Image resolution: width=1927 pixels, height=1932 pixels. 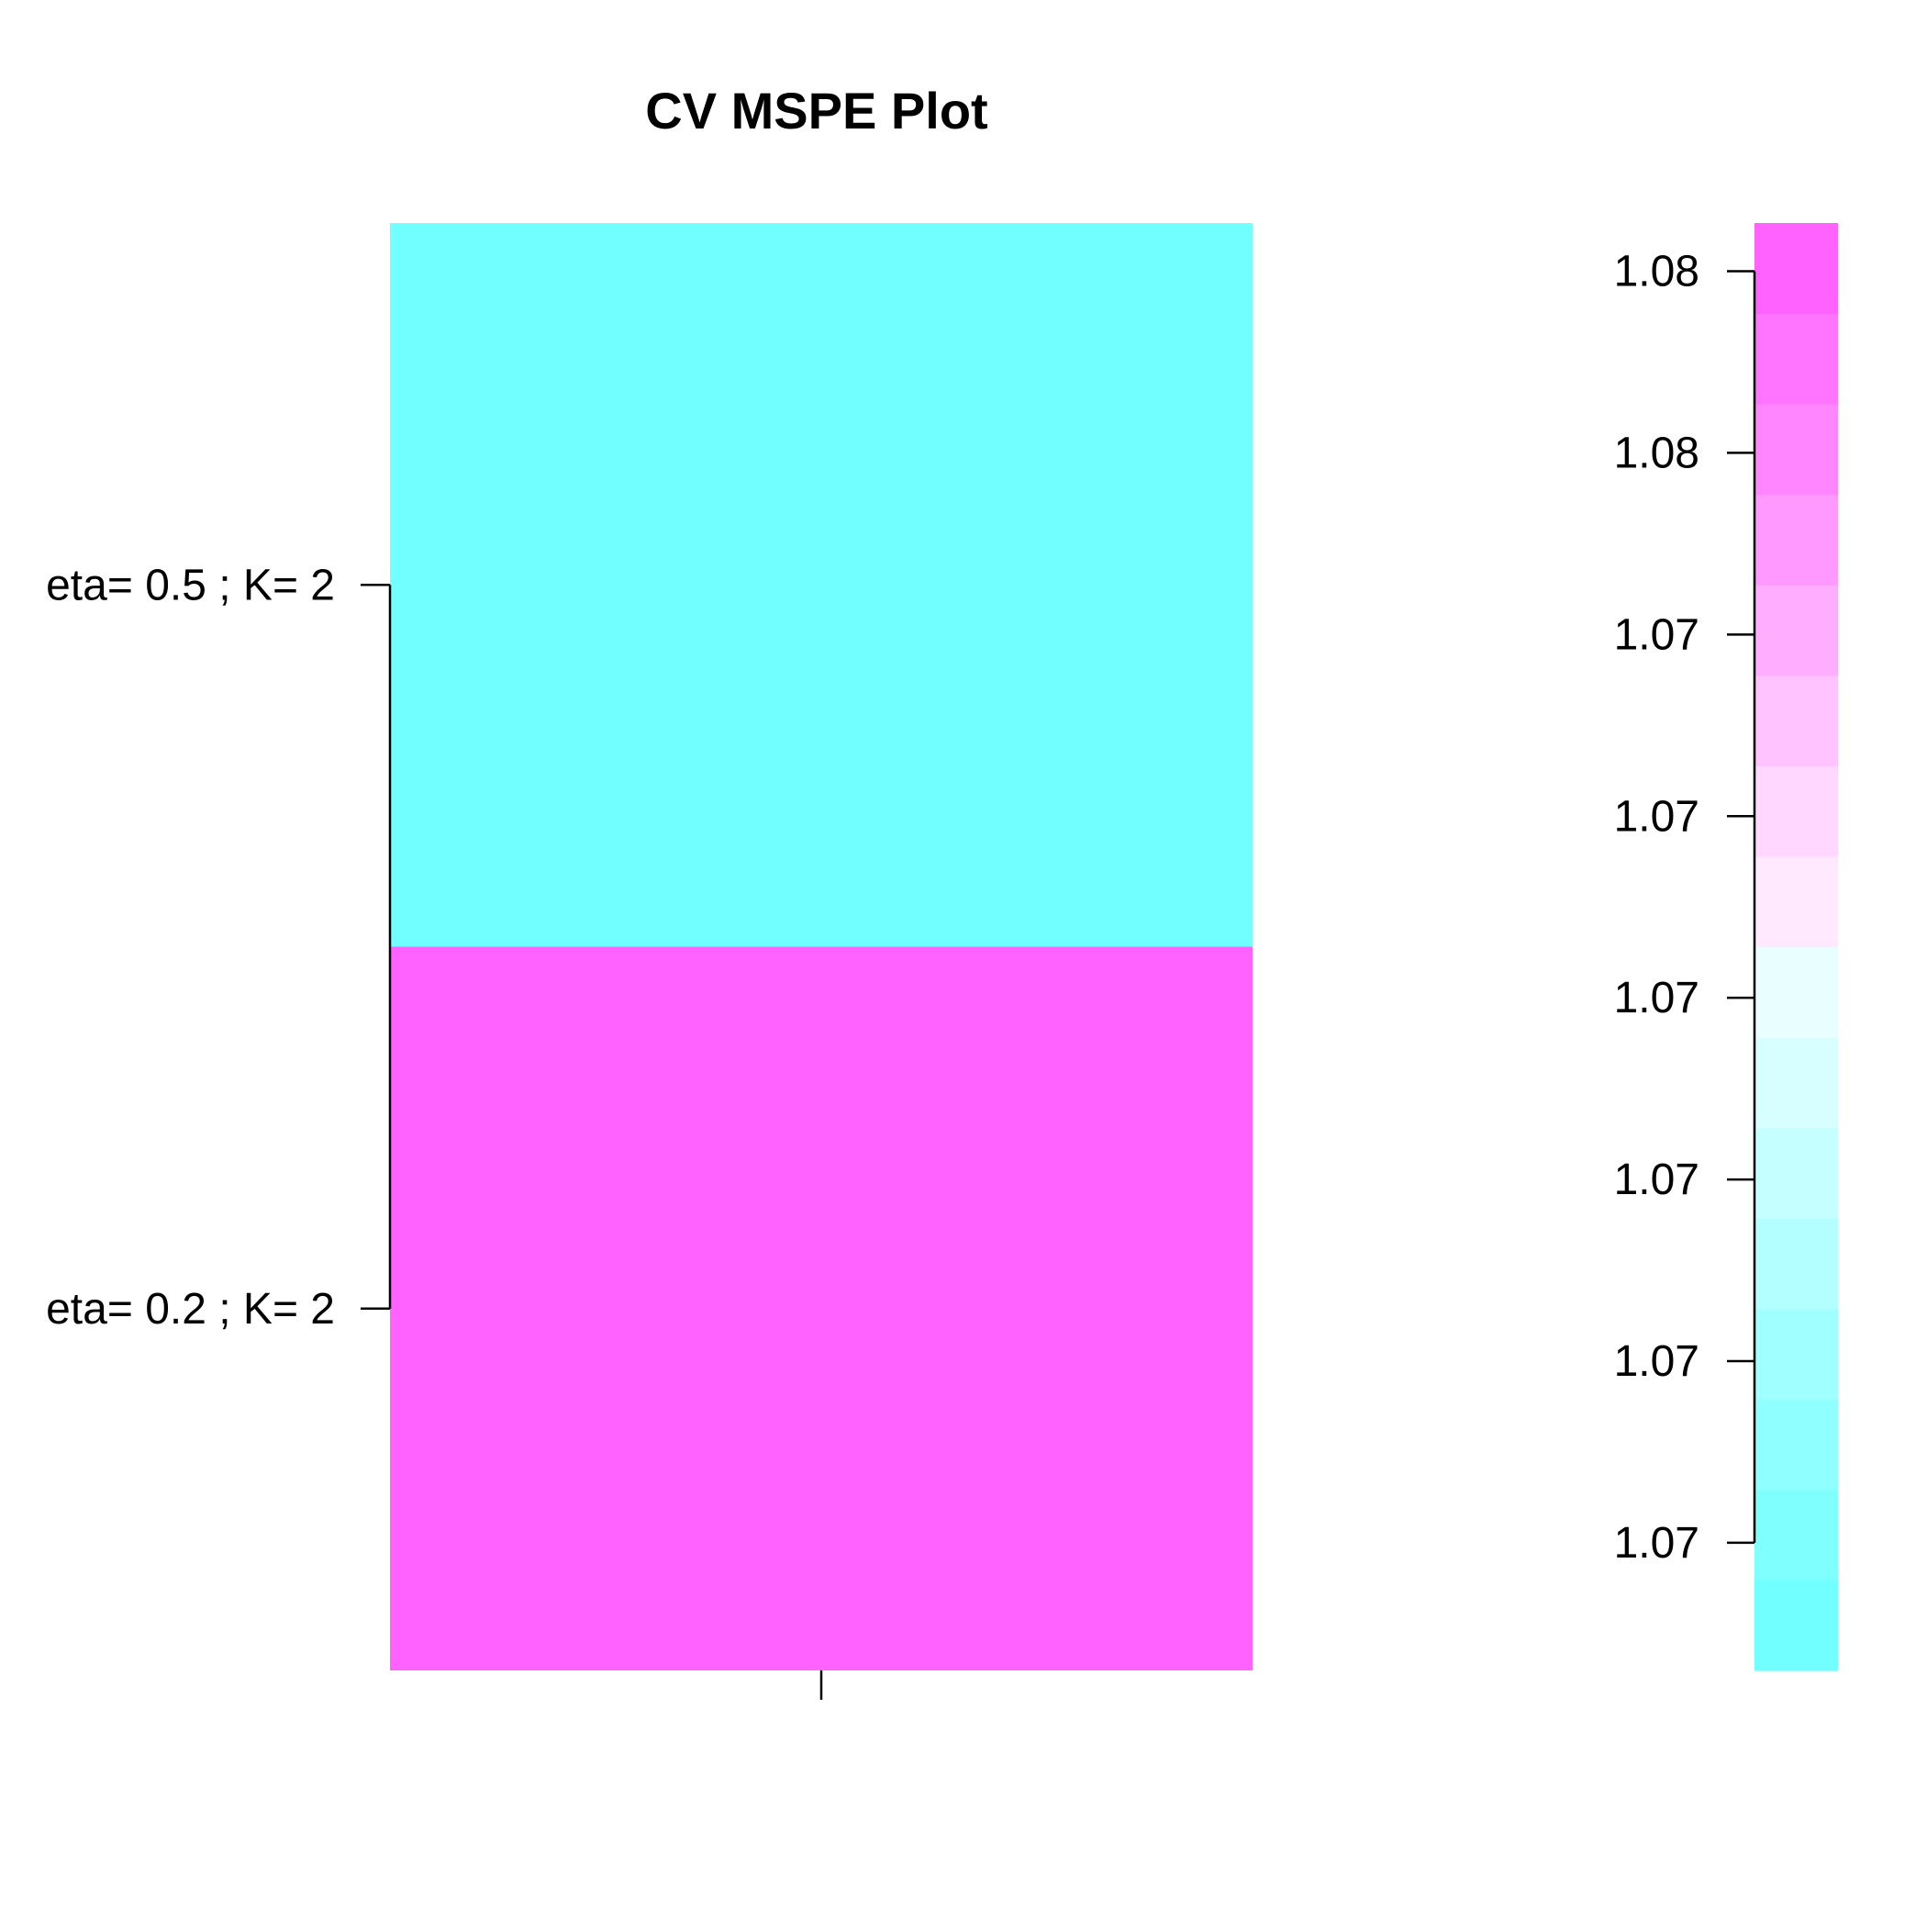 I want to click on legend-swatches, so click(x=1796, y=947).